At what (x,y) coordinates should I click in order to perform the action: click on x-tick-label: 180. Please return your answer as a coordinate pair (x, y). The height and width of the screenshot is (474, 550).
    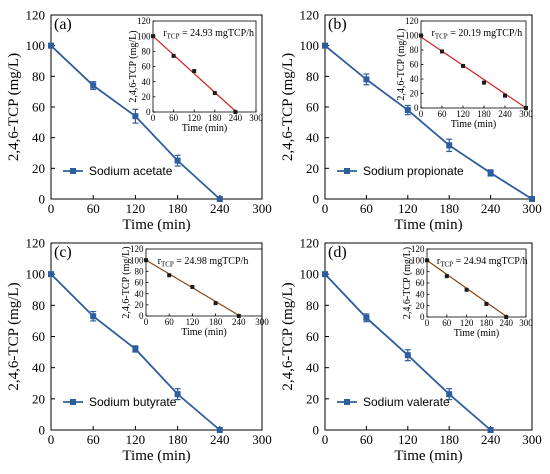
    Looking at the image, I should click on (449, 439).